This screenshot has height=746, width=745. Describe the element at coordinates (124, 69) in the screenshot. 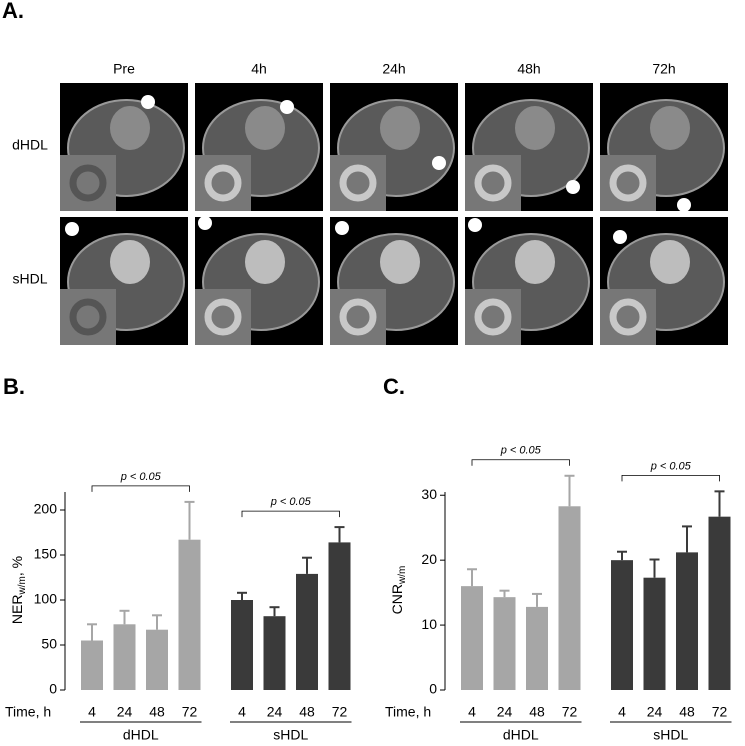

I see `column-label: Pre` at that location.